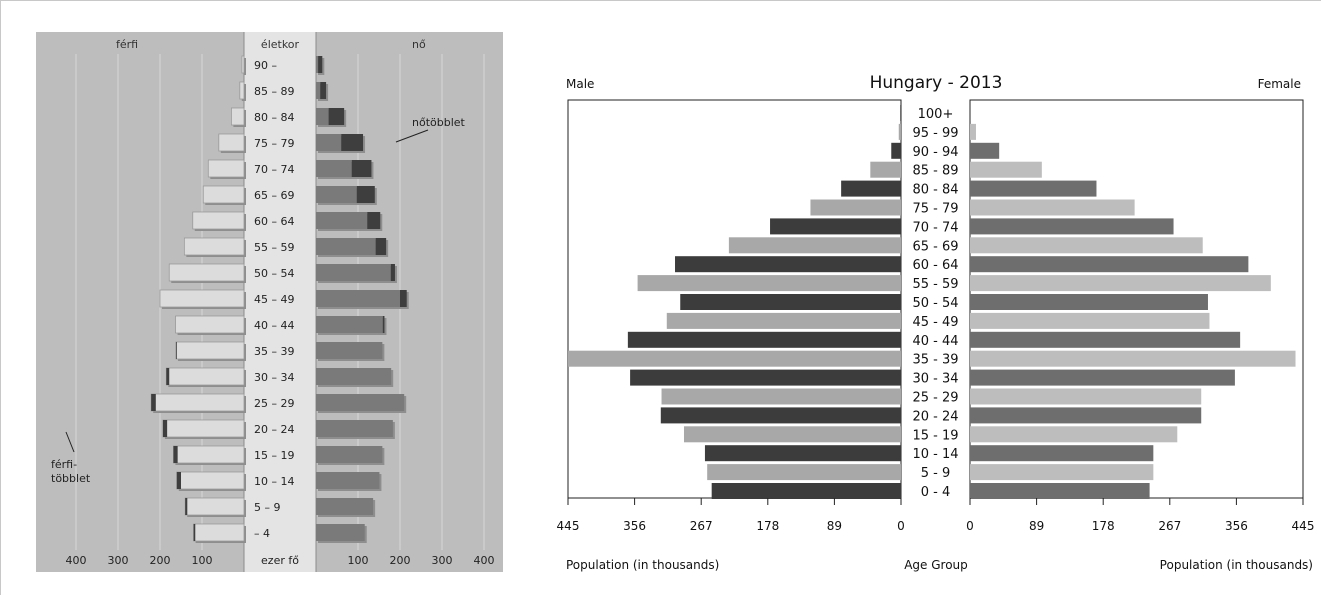 The height and width of the screenshot is (596, 1322). What do you see at coordinates (935, 341) in the screenshot?
I see `age-group-label: 40 - 44` at bounding box center [935, 341].